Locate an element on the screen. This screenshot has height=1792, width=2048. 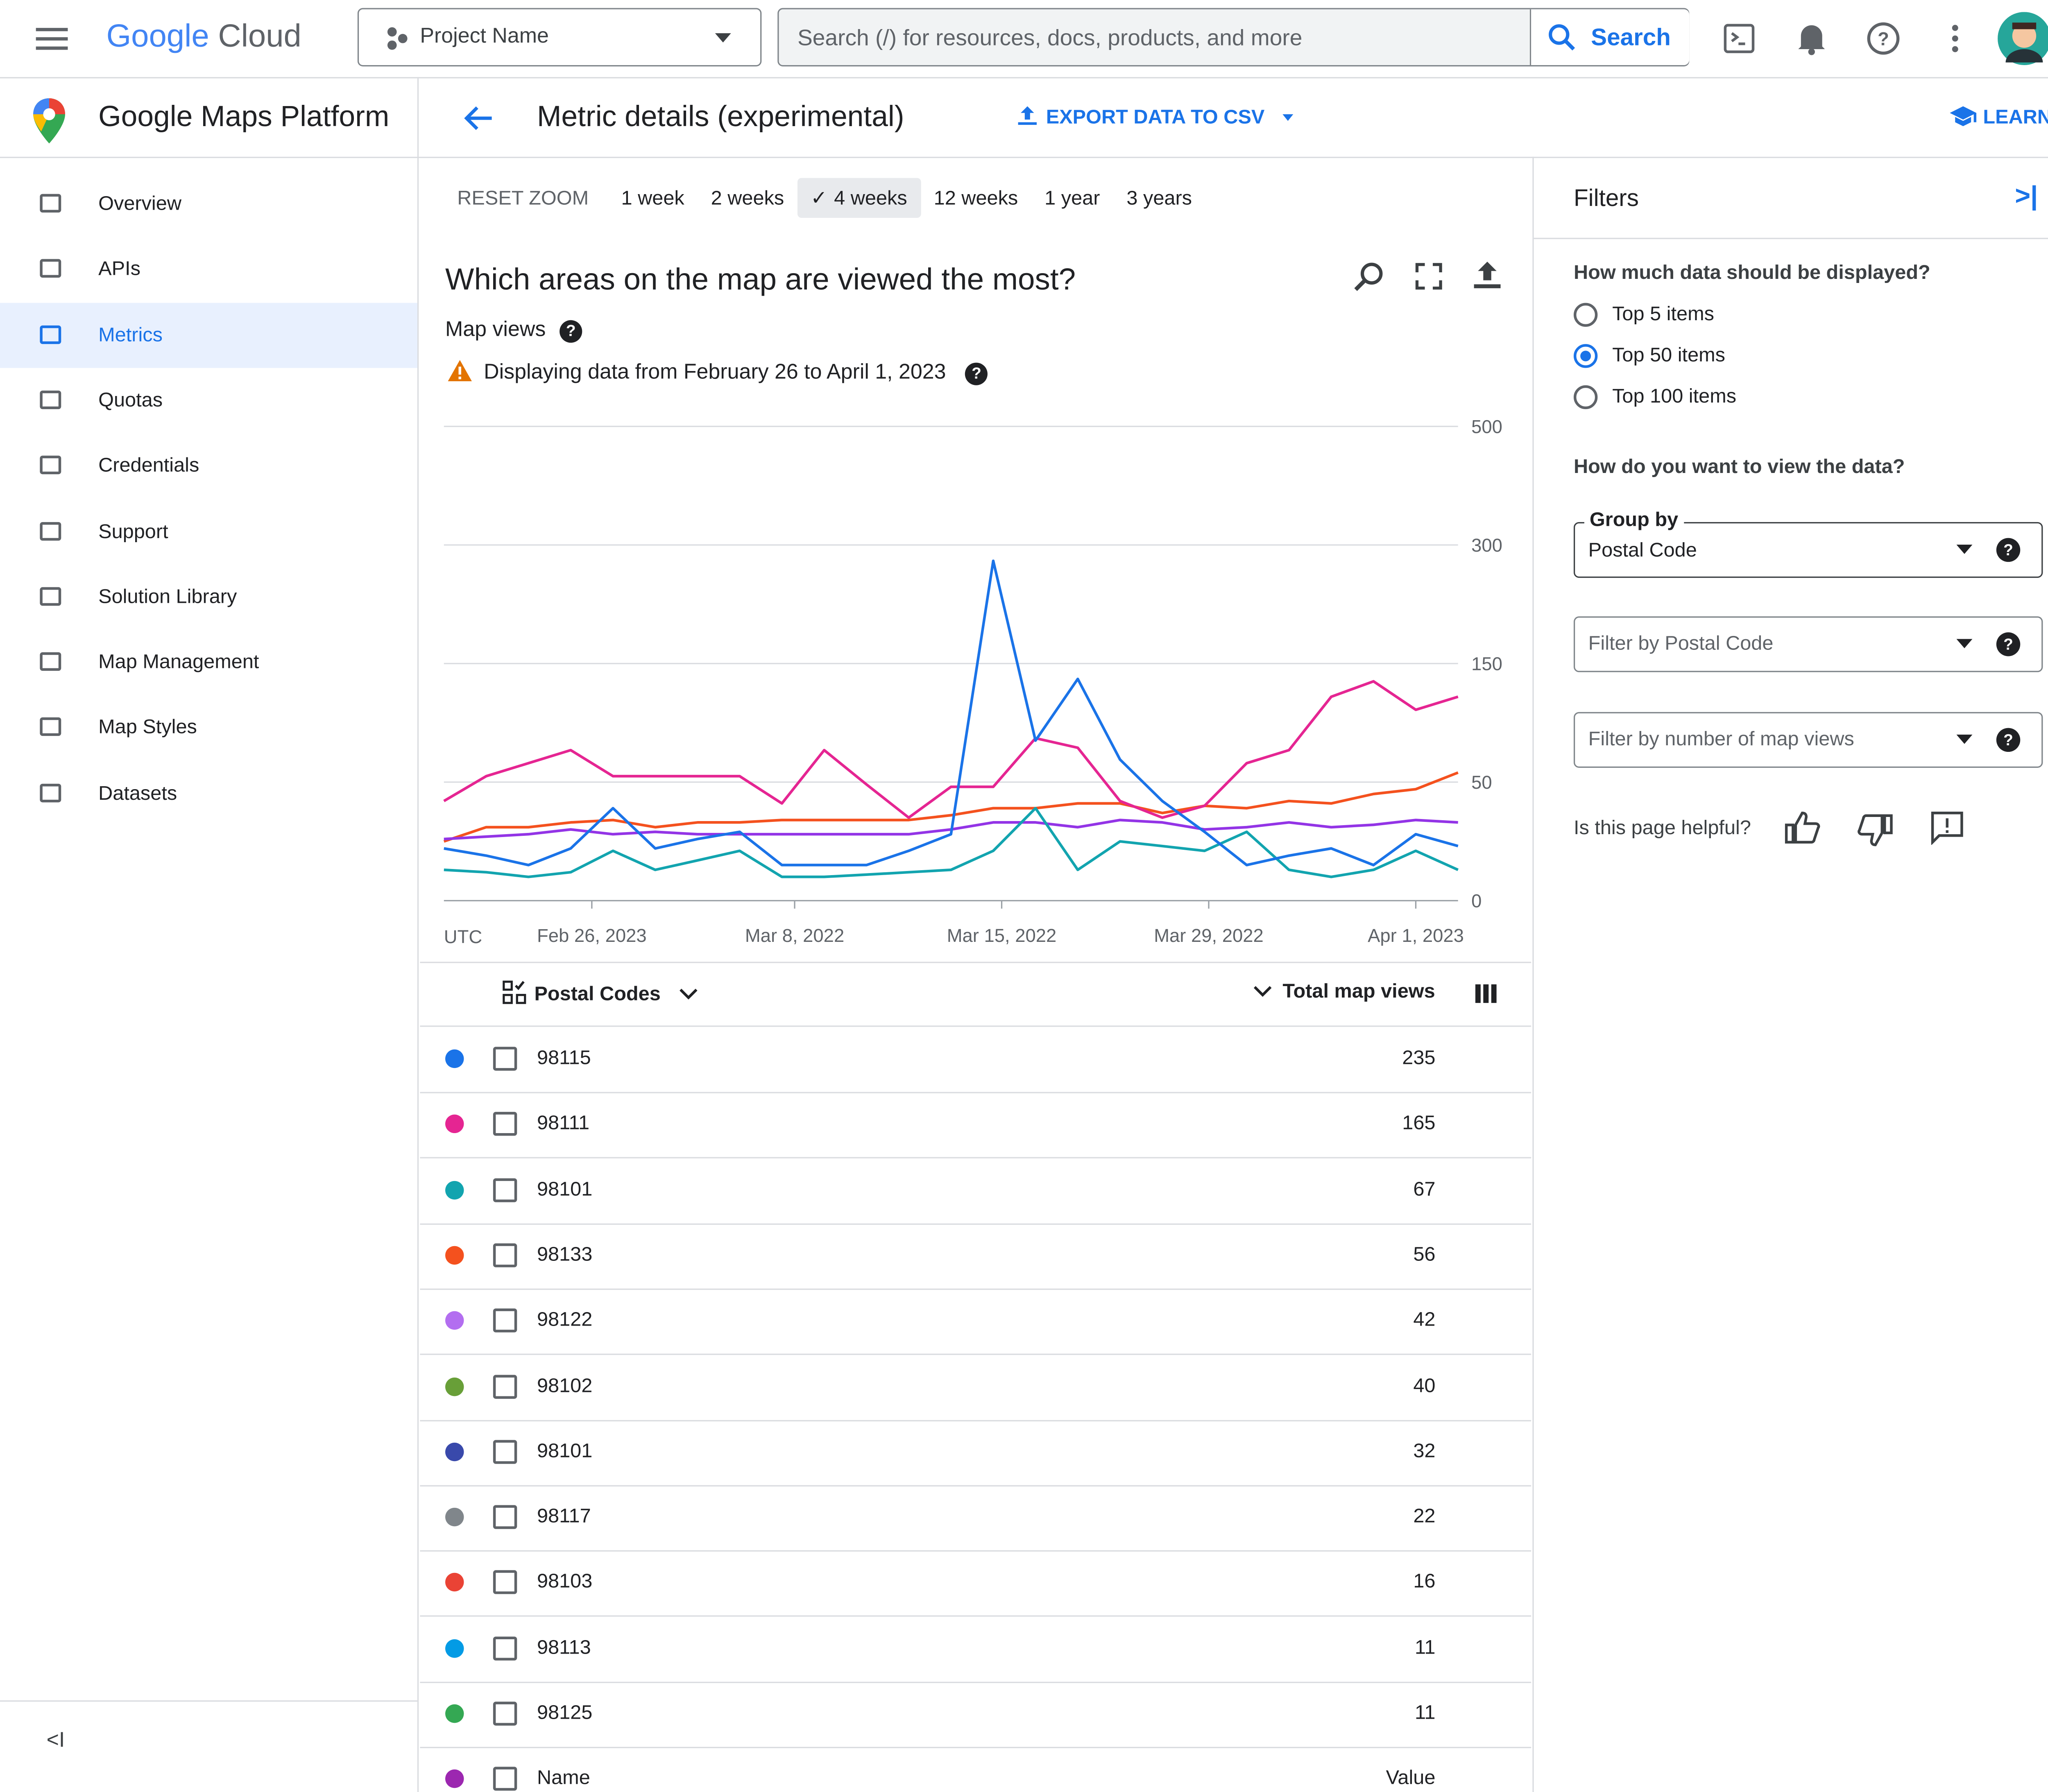
table-row: 98101 32 is located at coordinates (975, 1453).